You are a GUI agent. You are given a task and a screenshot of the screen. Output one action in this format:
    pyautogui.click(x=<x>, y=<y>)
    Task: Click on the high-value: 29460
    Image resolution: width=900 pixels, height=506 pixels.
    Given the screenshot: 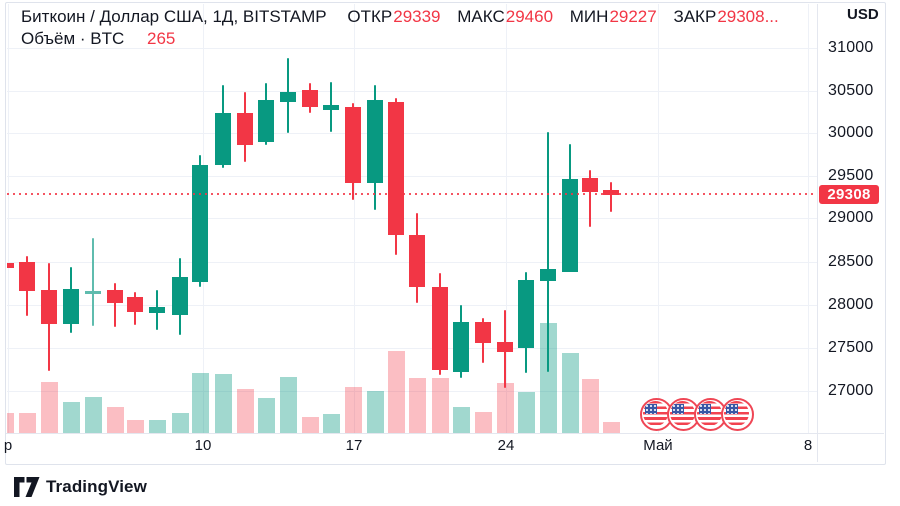 What is the action you would take?
    pyautogui.click(x=529, y=16)
    